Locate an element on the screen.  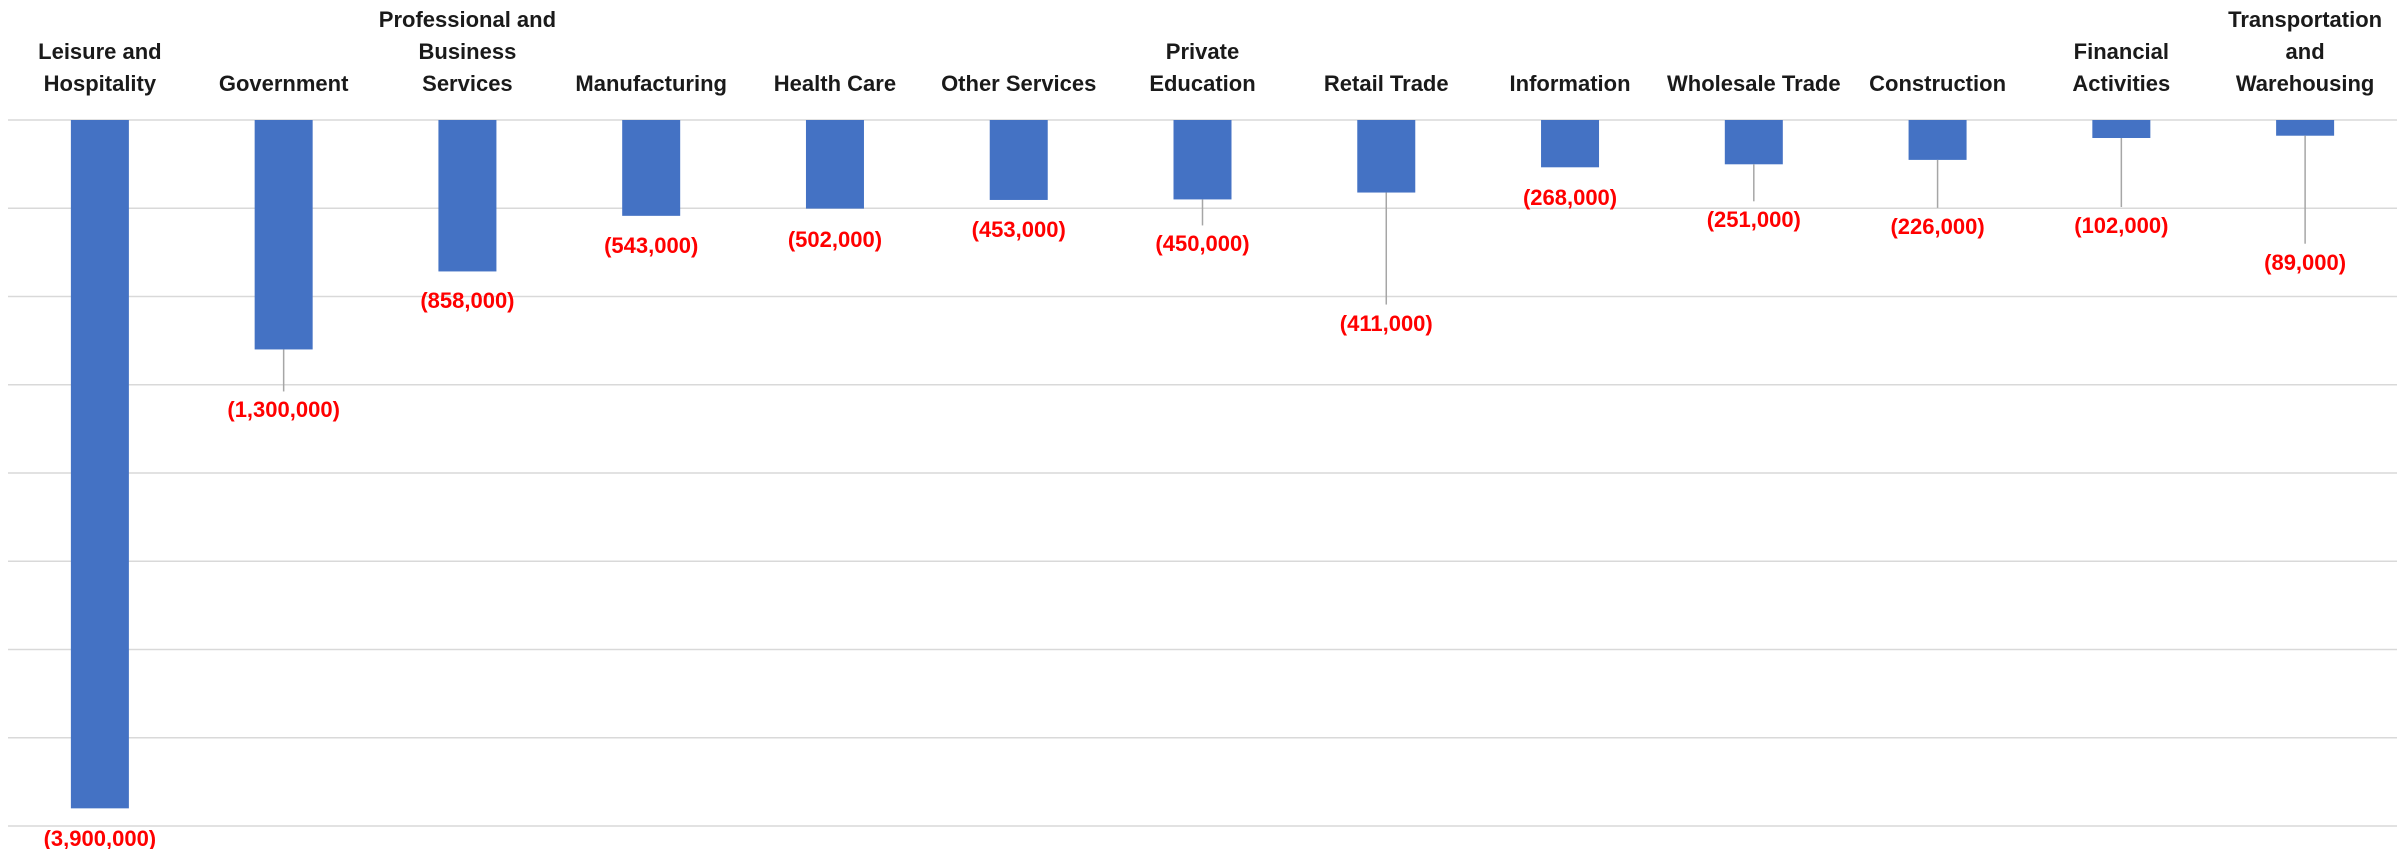
category-label: Leisure and Hospitality is located at coordinates (100, 67).